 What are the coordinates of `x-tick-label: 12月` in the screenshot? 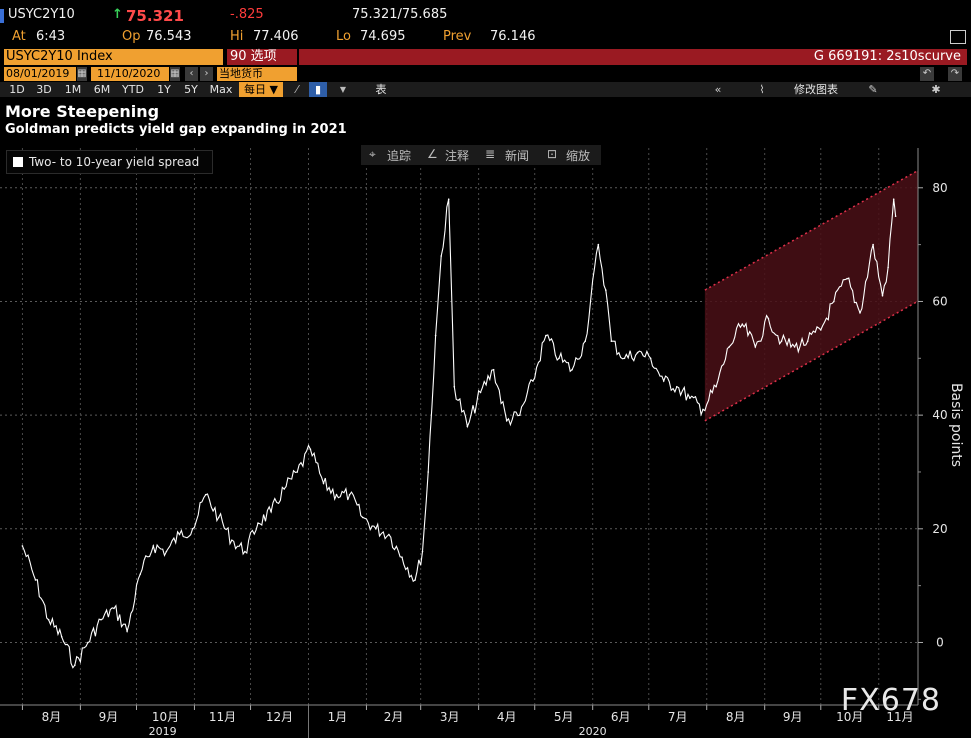 It's located at (279, 717).